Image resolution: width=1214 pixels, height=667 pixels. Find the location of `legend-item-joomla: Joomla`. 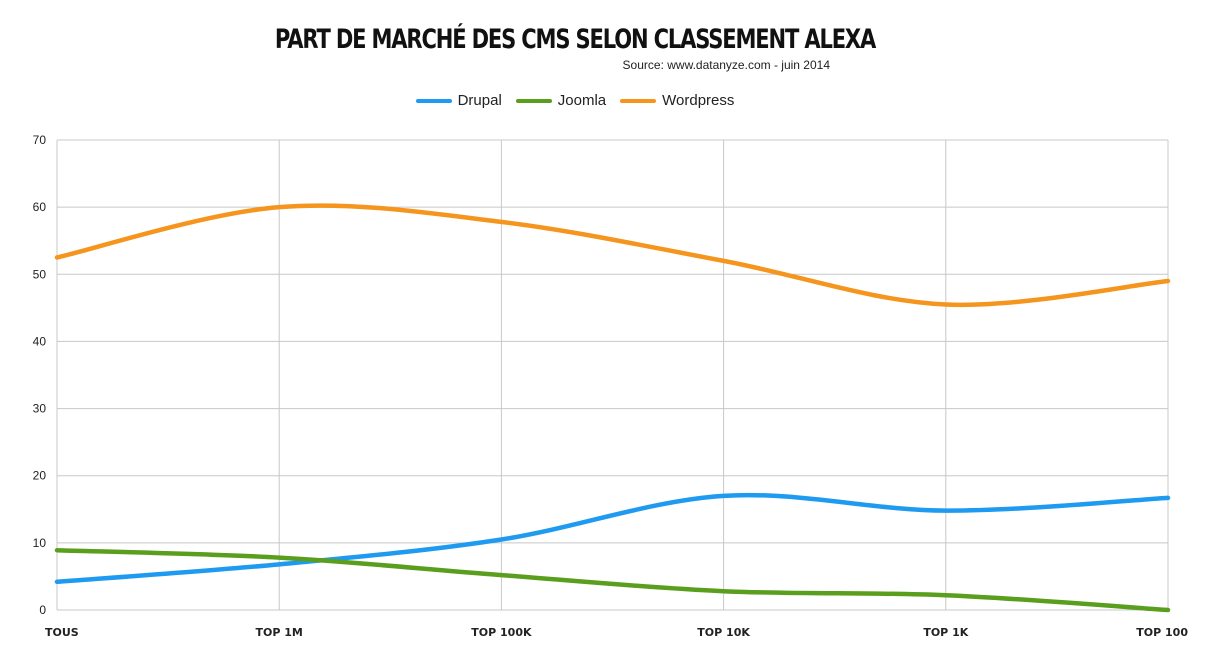

legend-item-joomla: Joomla is located at coordinates (561, 100).